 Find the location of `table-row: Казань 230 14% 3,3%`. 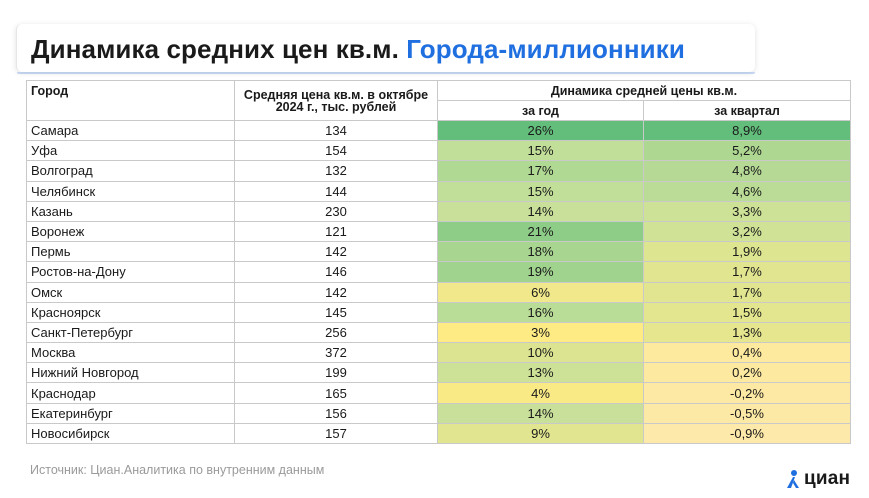

table-row: Казань 230 14% 3,3% is located at coordinates (438, 211).